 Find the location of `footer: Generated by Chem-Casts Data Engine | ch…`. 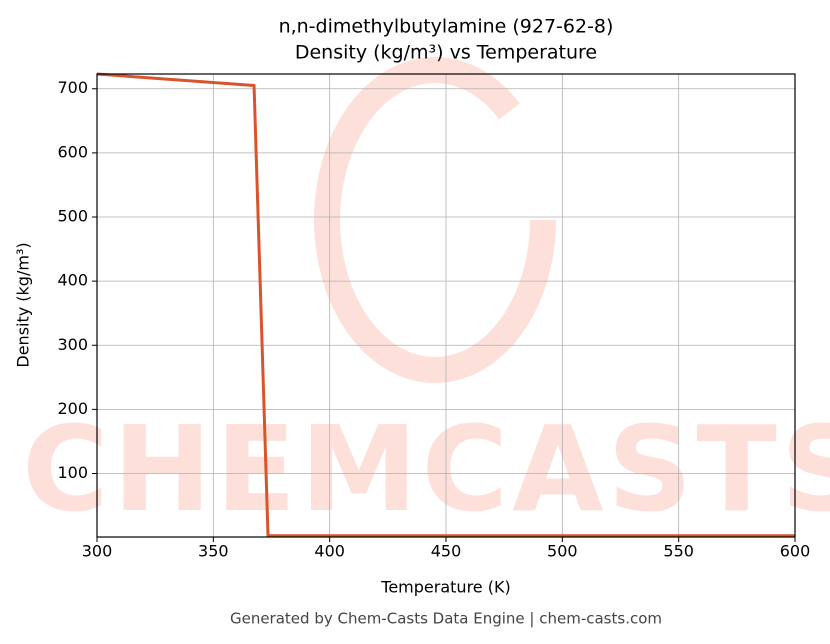

footer: Generated by Chem-Casts Data Engine | ch… is located at coordinates (446, 619).